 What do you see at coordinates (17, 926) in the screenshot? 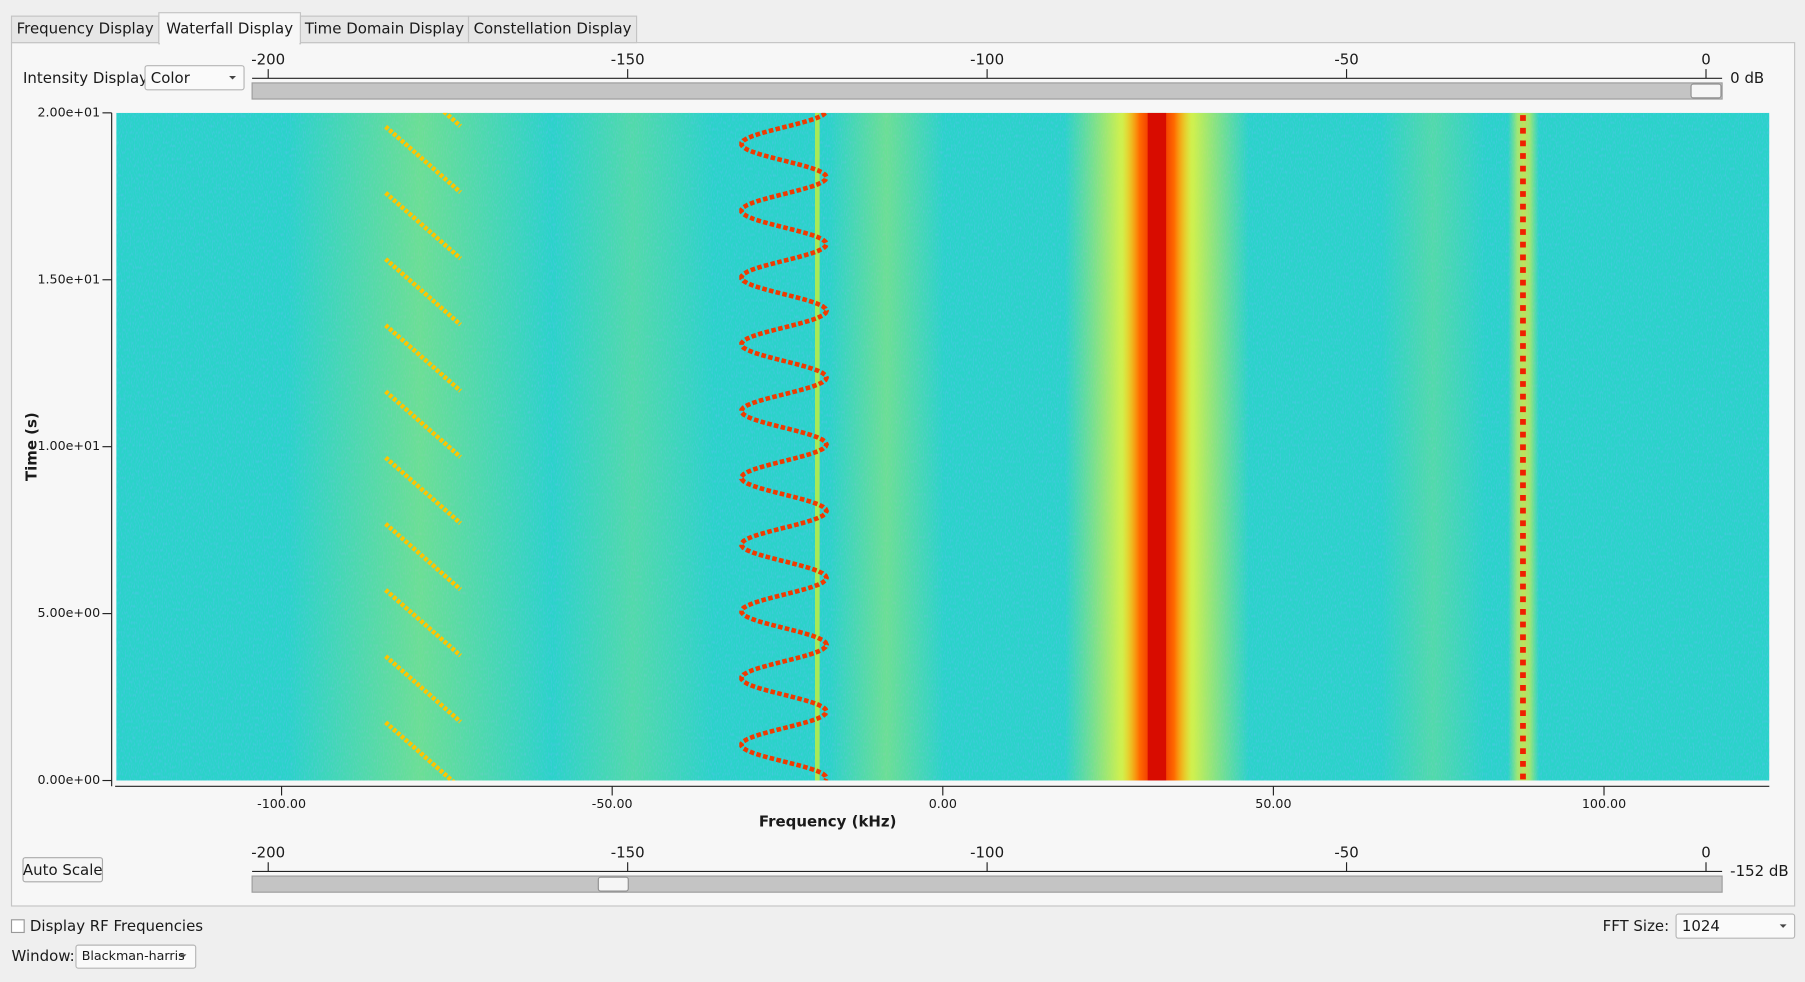
I see `rf-checkbox` at bounding box center [17, 926].